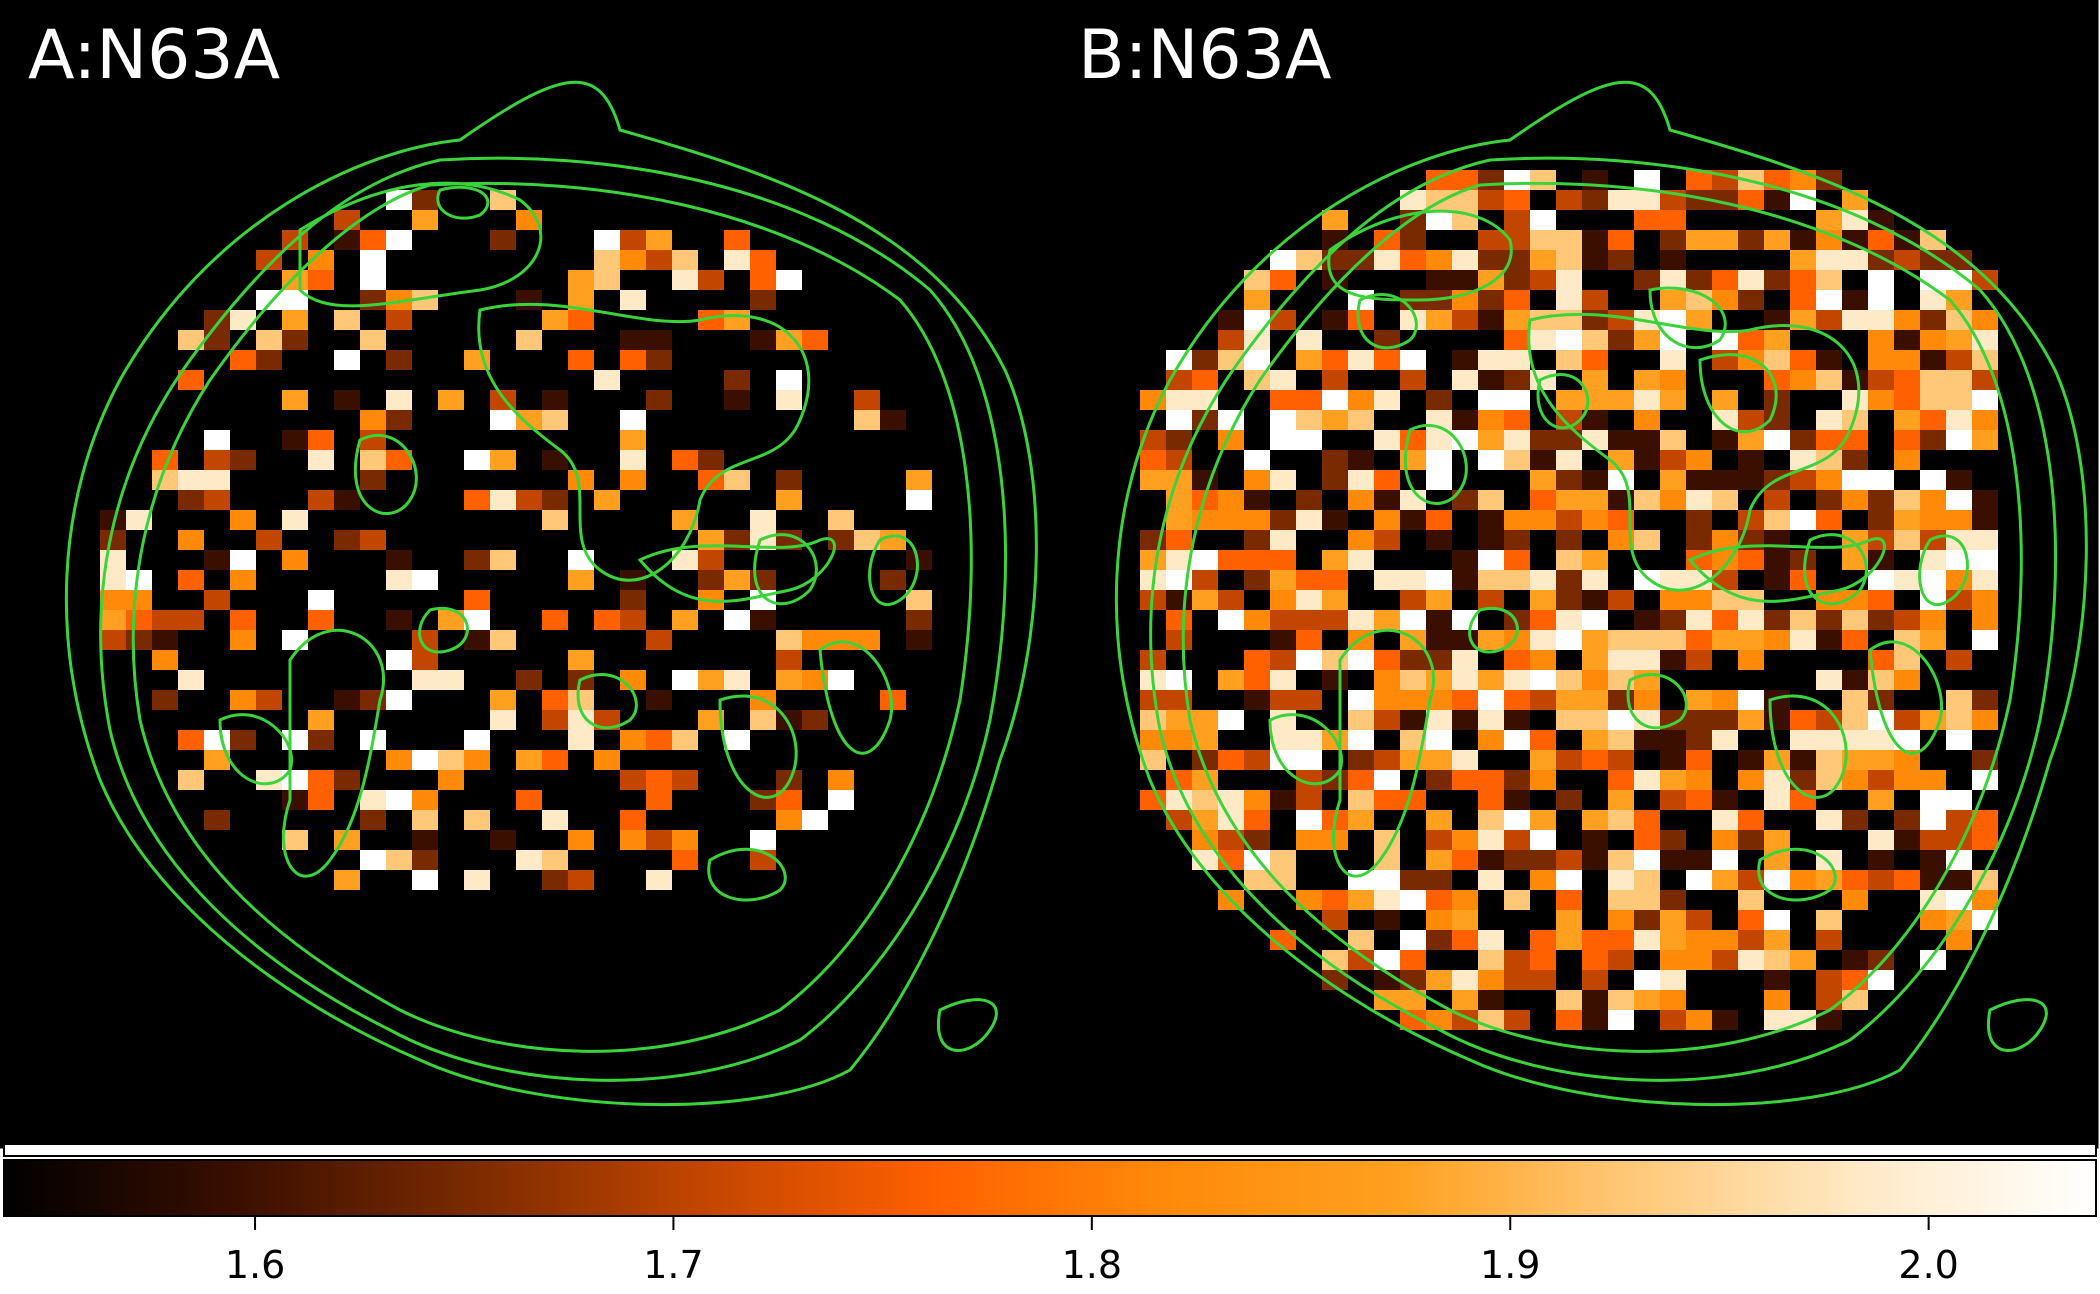  What do you see at coordinates (1050, 1150) in the screenshot?
I see `colorbar-top-strip` at bounding box center [1050, 1150].